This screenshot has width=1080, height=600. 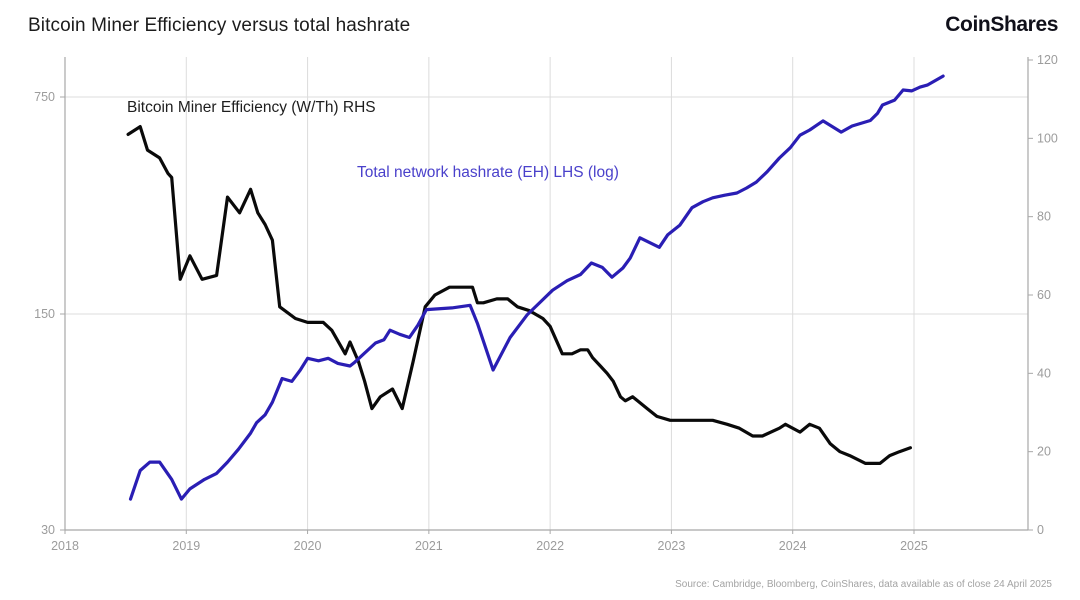 I want to click on left-tick-label: 750, so click(x=44, y=97).